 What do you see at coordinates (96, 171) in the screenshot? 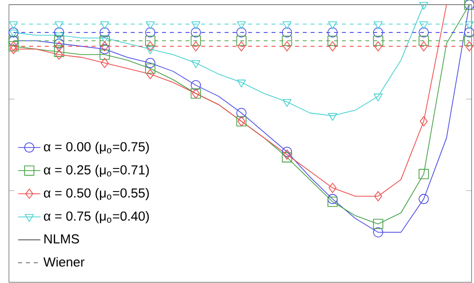
I see `legend-label: α = 0.25 (μ$_{o}$=0.71)` at bounding box center [96, 171].